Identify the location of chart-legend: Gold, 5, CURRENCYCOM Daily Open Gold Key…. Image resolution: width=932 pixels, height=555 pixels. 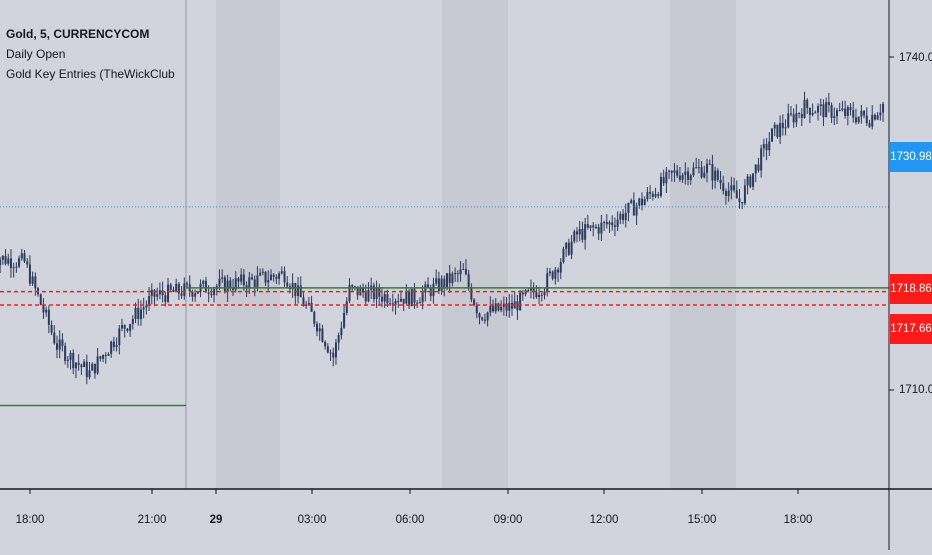
(90, 54).